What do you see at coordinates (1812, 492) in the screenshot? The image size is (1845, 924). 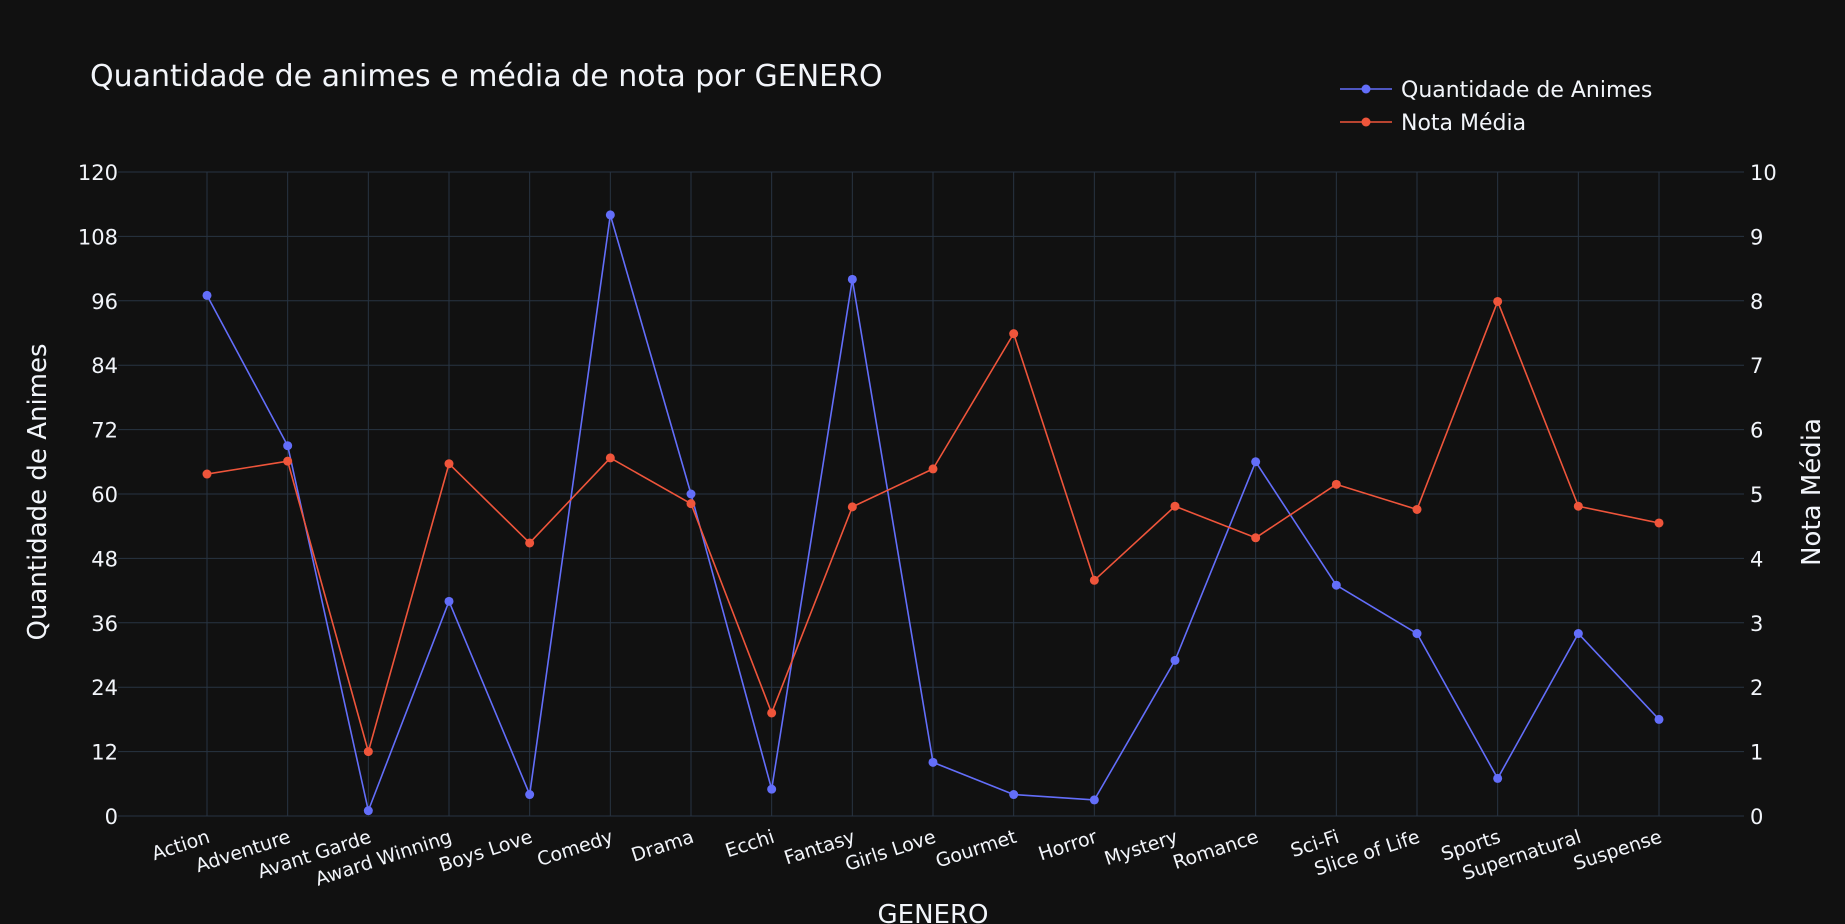 I see `right-axis-title: Nota Média` at bounding box center [1812, 492].